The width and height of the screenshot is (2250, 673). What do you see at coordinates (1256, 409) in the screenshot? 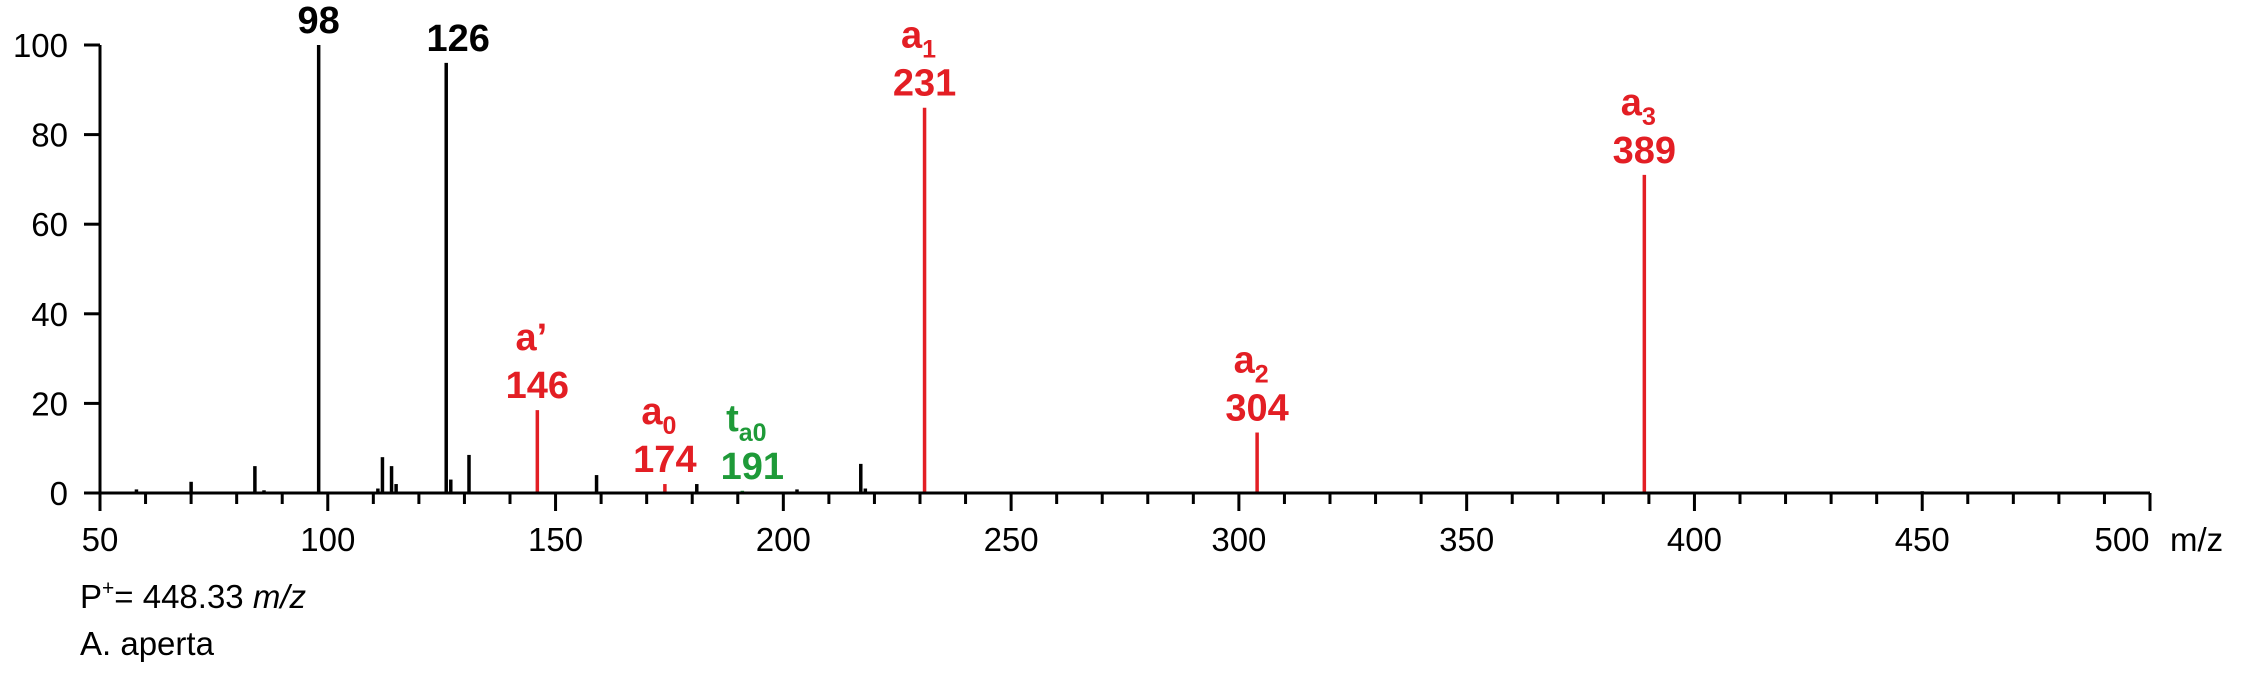
I see `peak-label-304: 304` at bounding box center [1256, 409].